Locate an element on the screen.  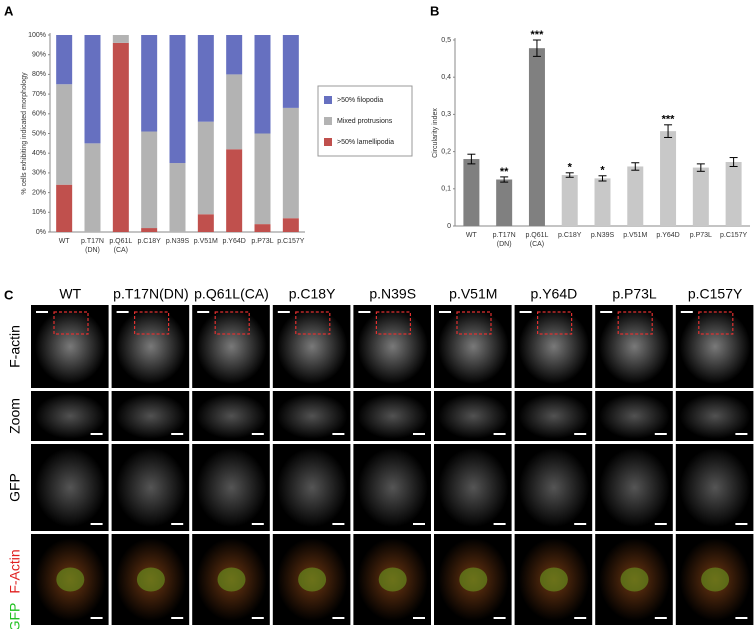
x-tick-label: p.Q61L (CA) is located at coordinates (121, 246).